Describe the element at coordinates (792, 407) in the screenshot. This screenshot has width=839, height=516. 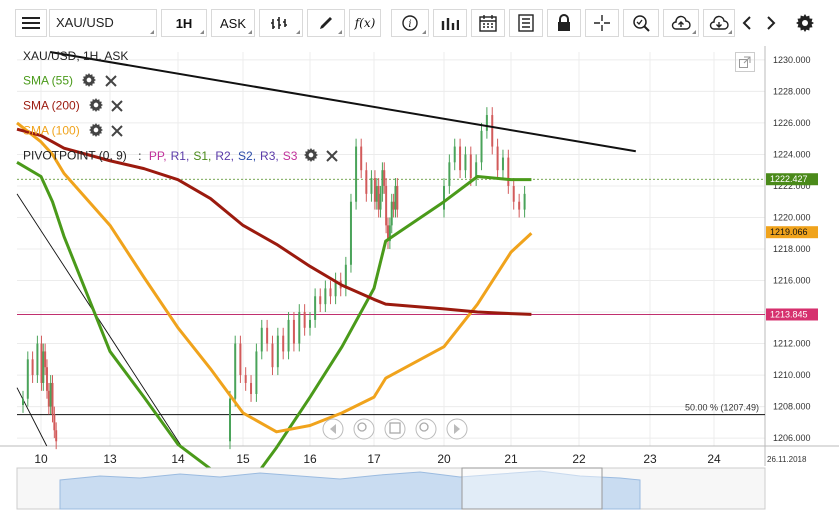
I see `y-tick-label: 1208.000` at that location.